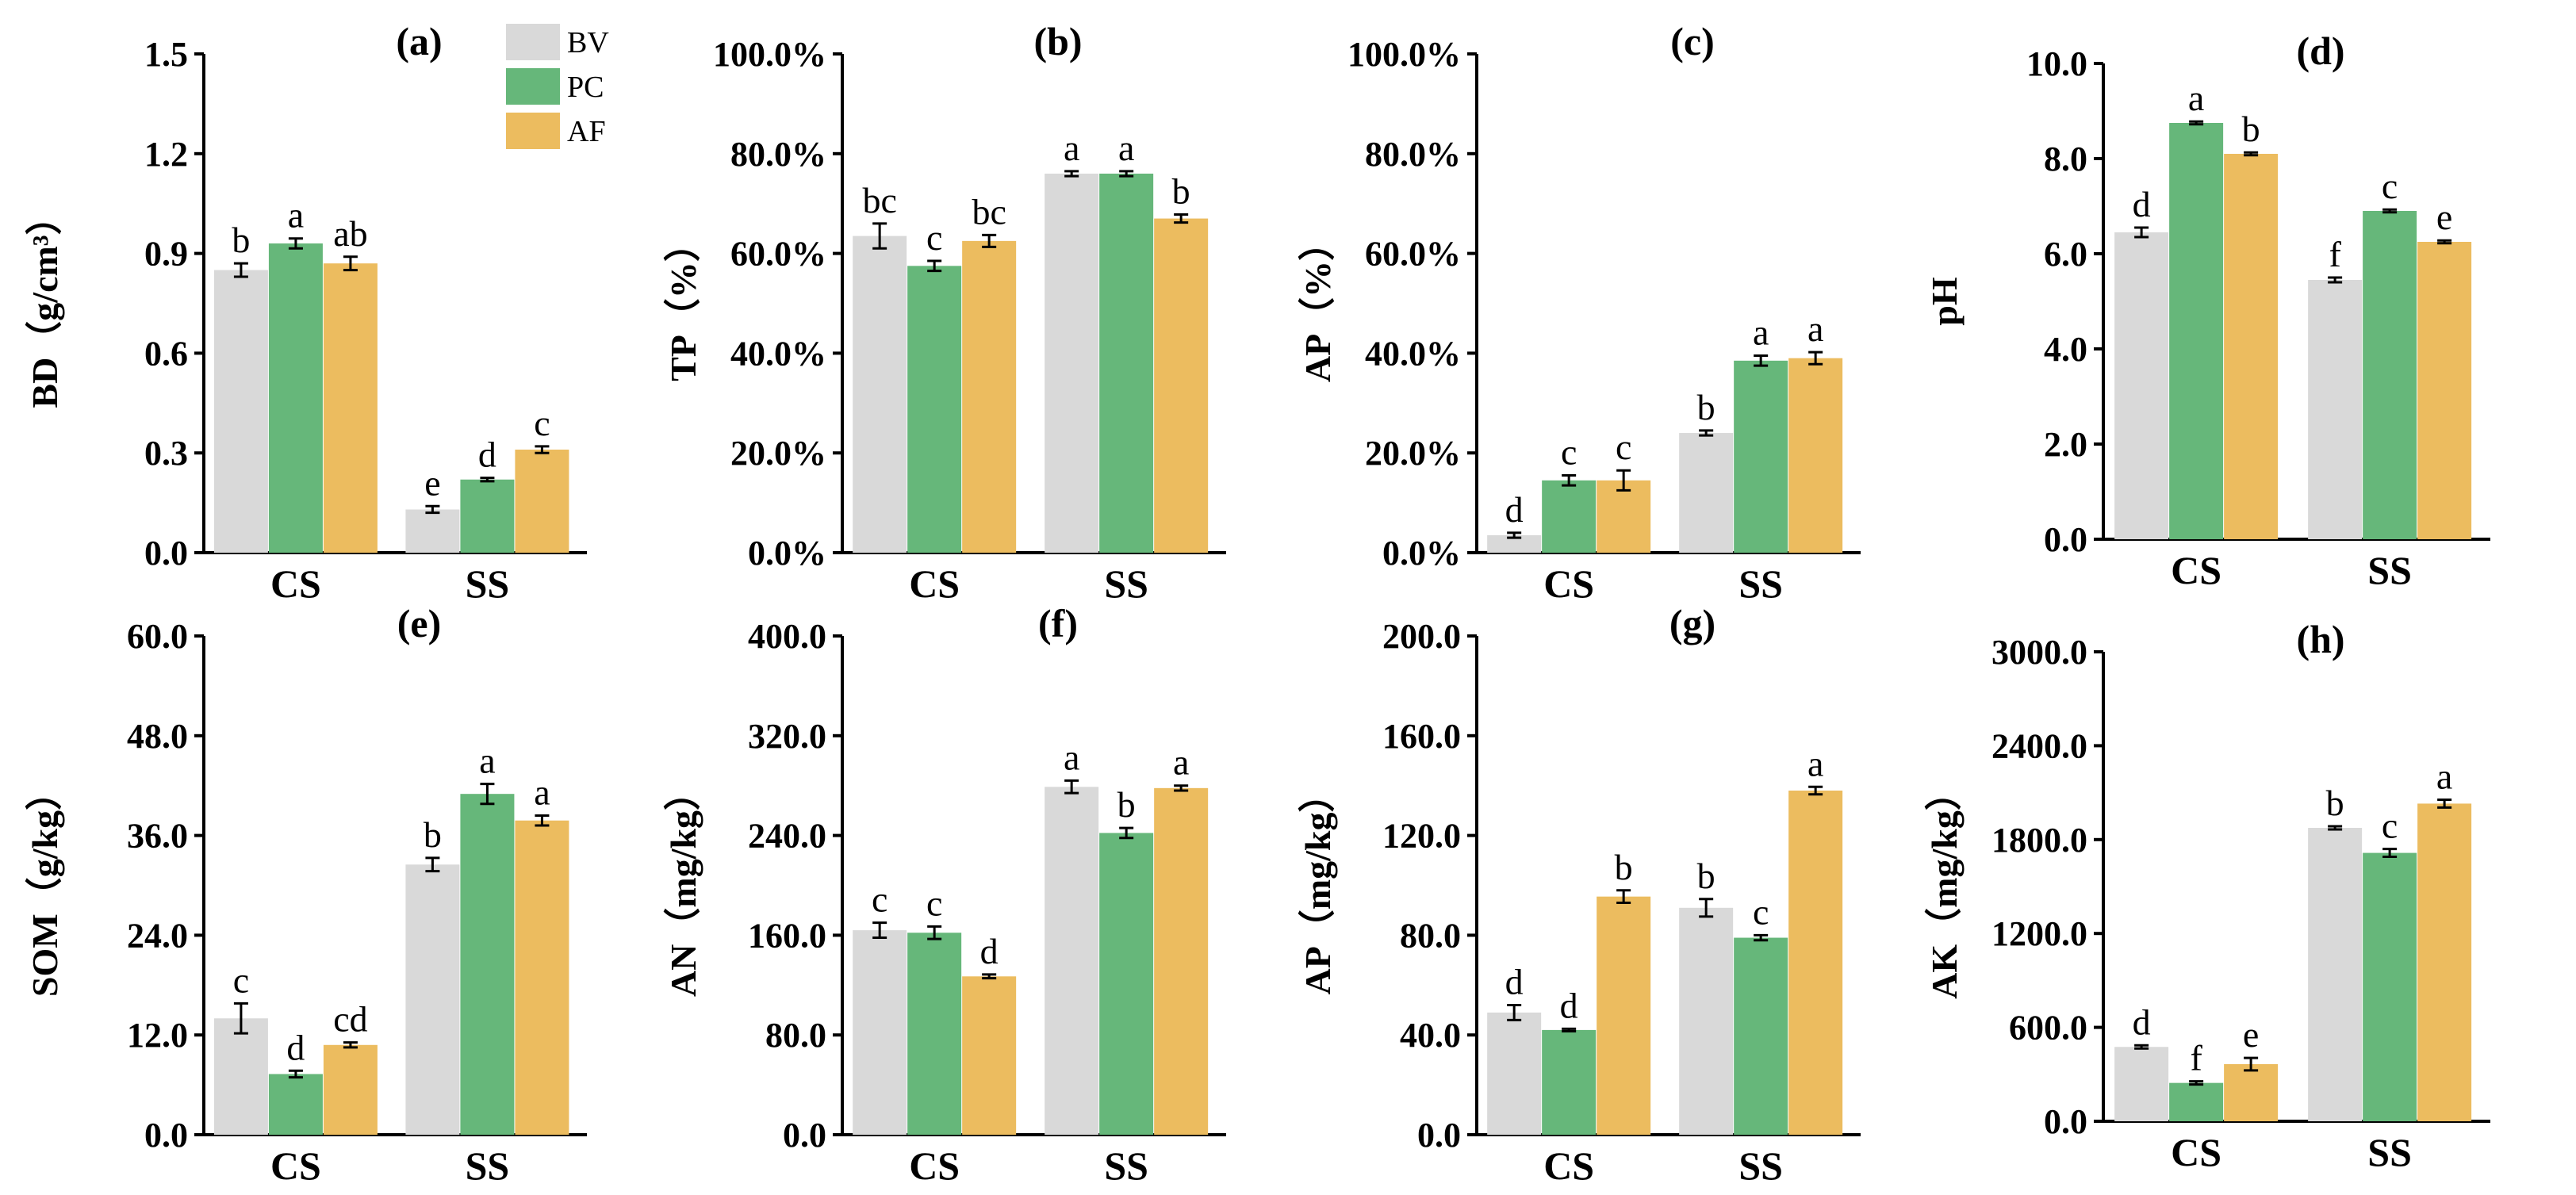 Image resolution: width=2576 pixels, height=1195 pixels. Describe the element at coordinates (2066, 254) in the screenshot. I see `y-tick-label: 6.0` at that location.